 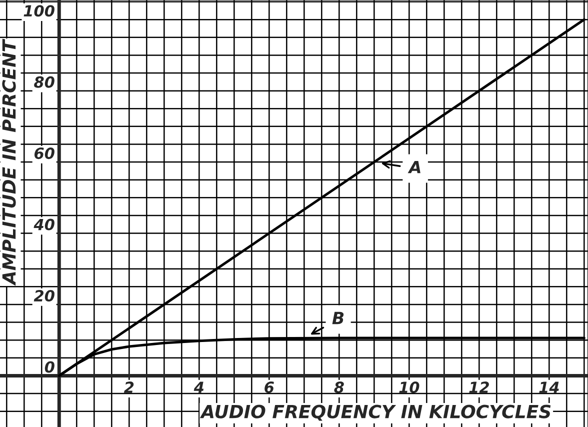 I want to click on annotation: B, so click(x=338, y=318).